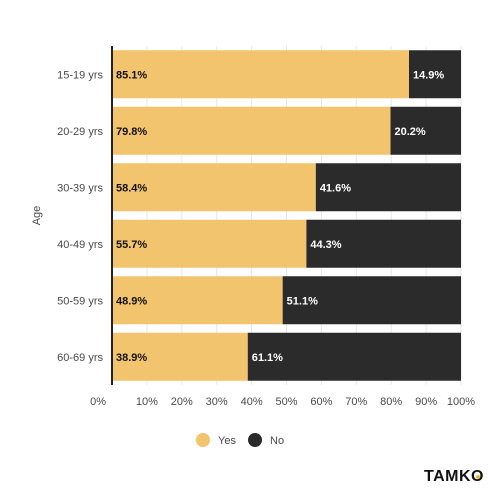  Describe the element at coordinates (321, 402) in the screenshot. I see `x-tick-label: 60%` at that location.